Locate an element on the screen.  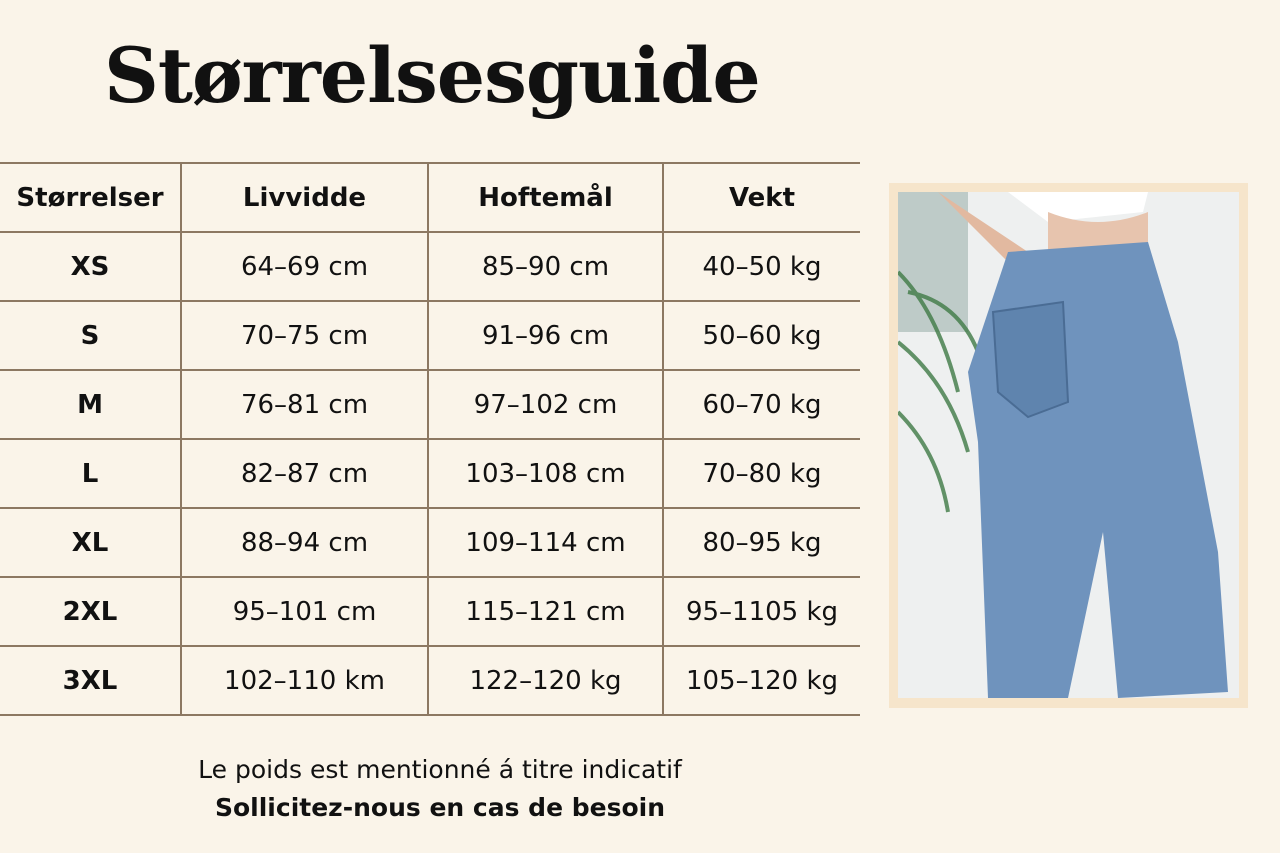
table-row: L 82–87 cm 103–108 cm 70–80 kg is located at coordinates (430, 473).